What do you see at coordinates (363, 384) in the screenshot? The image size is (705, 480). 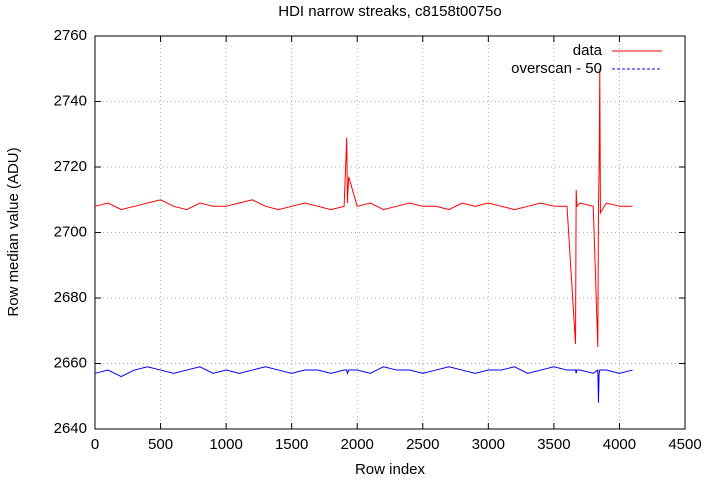 I see `data-line` at bounding box center [363, 384].